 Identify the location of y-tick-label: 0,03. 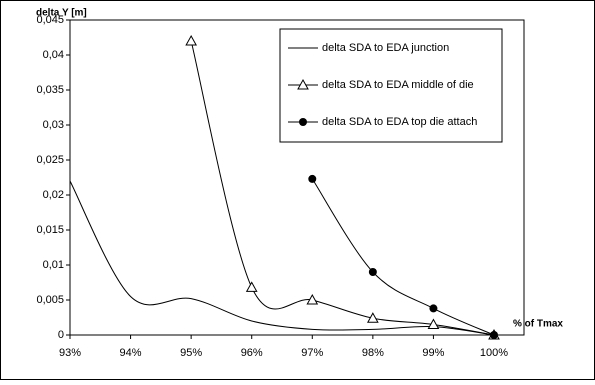
(53, 125).